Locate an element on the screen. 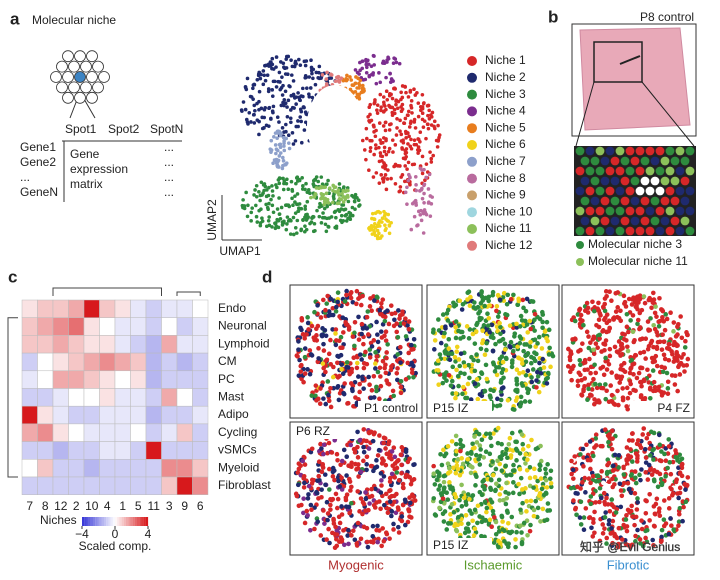 The image size is (720, 580). column-label: 3 is located at coordinates (169, 506).